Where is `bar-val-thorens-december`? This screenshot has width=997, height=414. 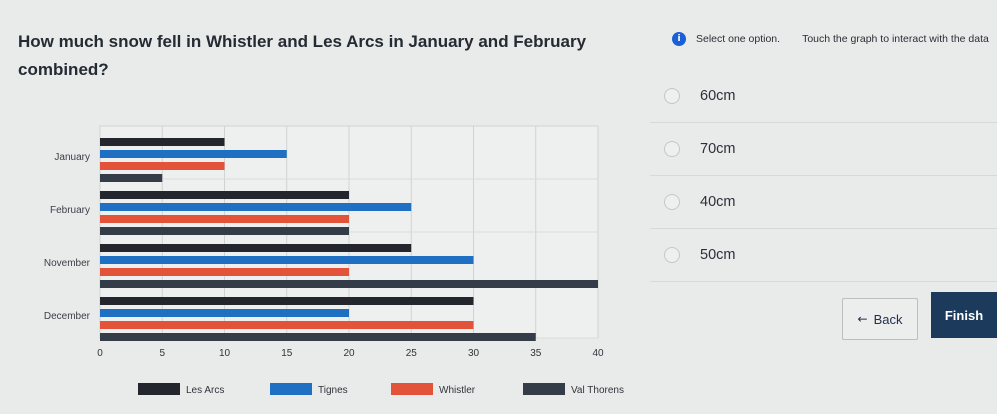
bar-val-thorens-december is located at coordinates (318, 337).